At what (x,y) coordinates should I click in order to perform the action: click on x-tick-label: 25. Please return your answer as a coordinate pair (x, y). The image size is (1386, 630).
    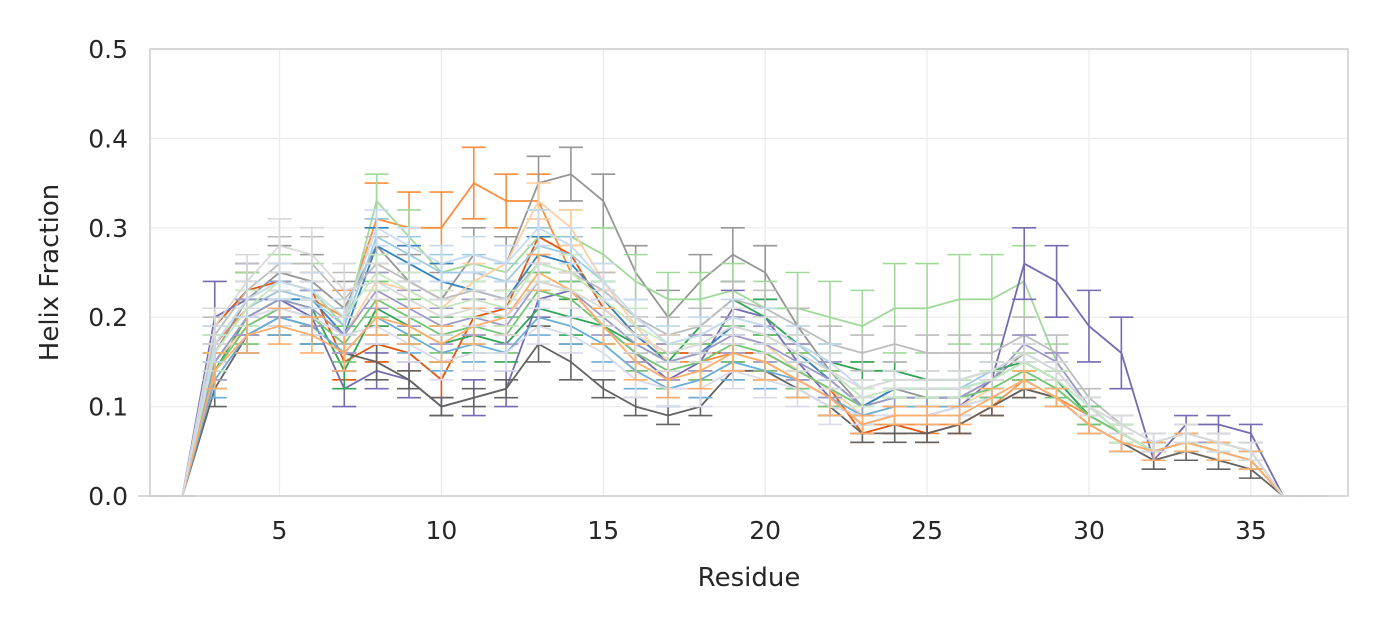
    Looking at the image, I should click on (927, 530).